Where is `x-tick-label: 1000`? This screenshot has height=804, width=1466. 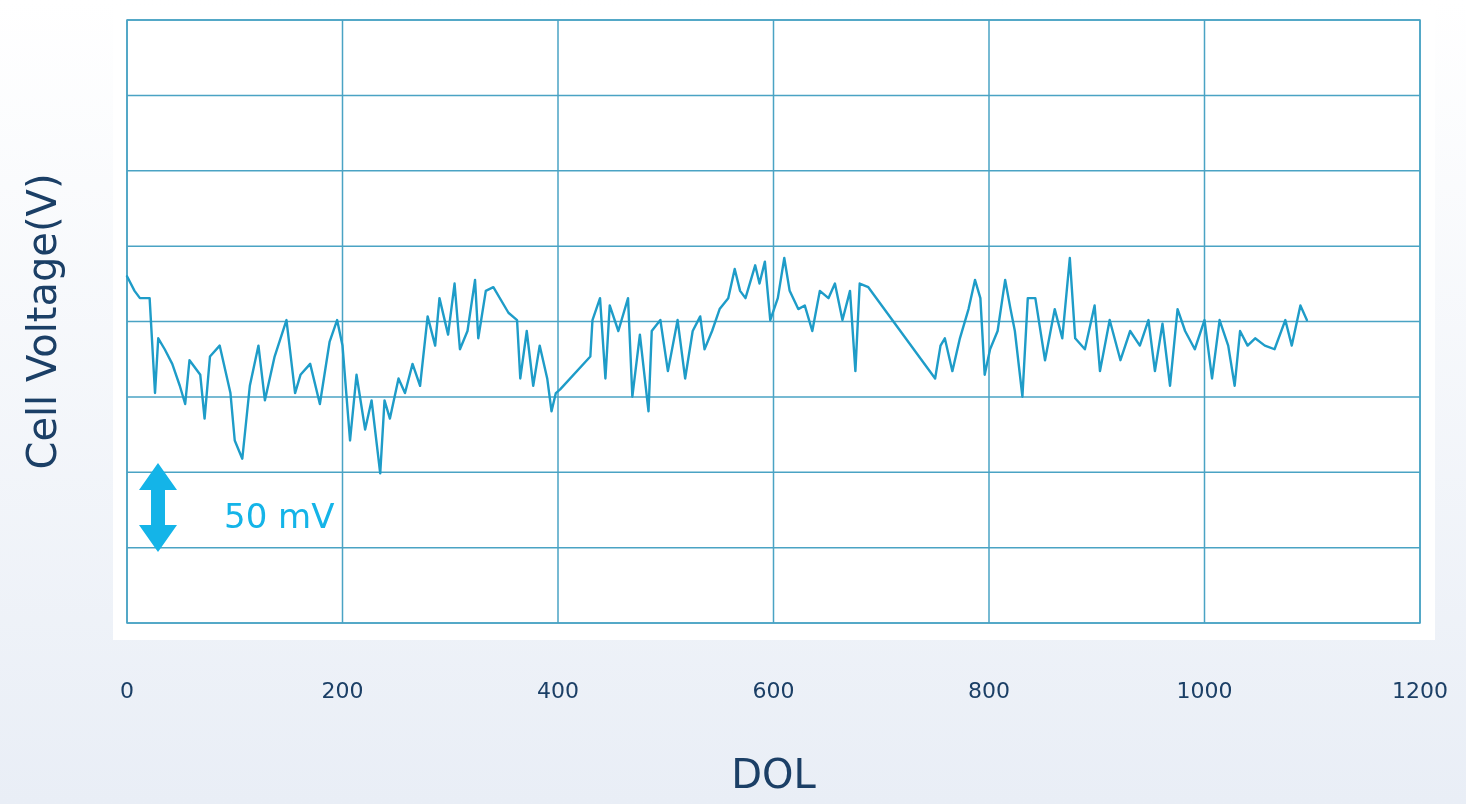 x-tick-label: 1000 is located at coordinates (1204, 690).